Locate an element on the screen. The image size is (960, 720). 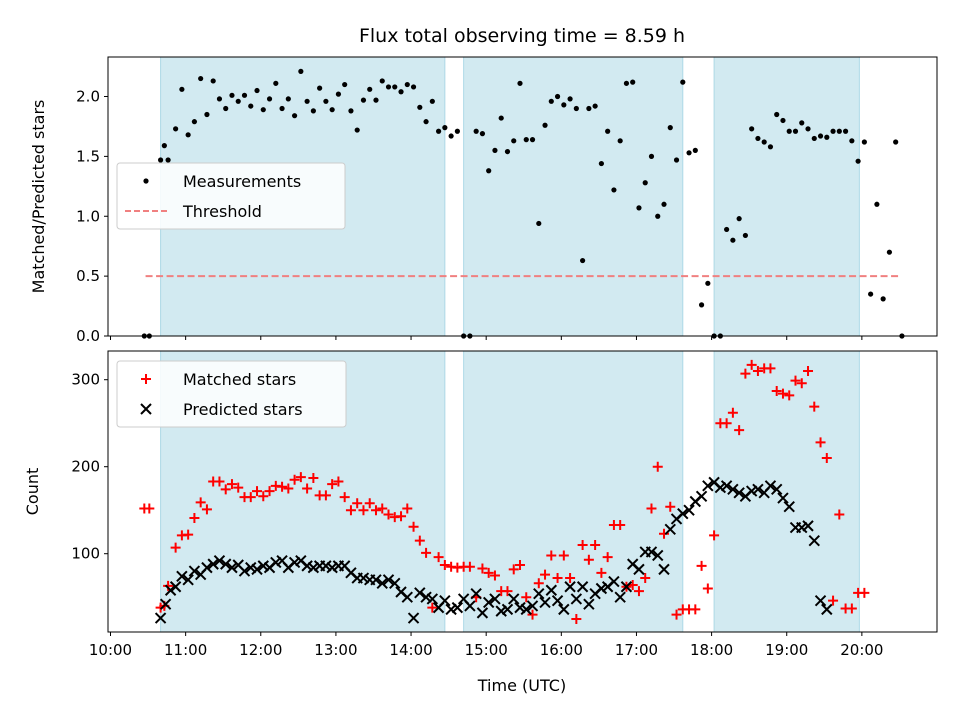
count-legend-box is located at coordinates (231, 394).